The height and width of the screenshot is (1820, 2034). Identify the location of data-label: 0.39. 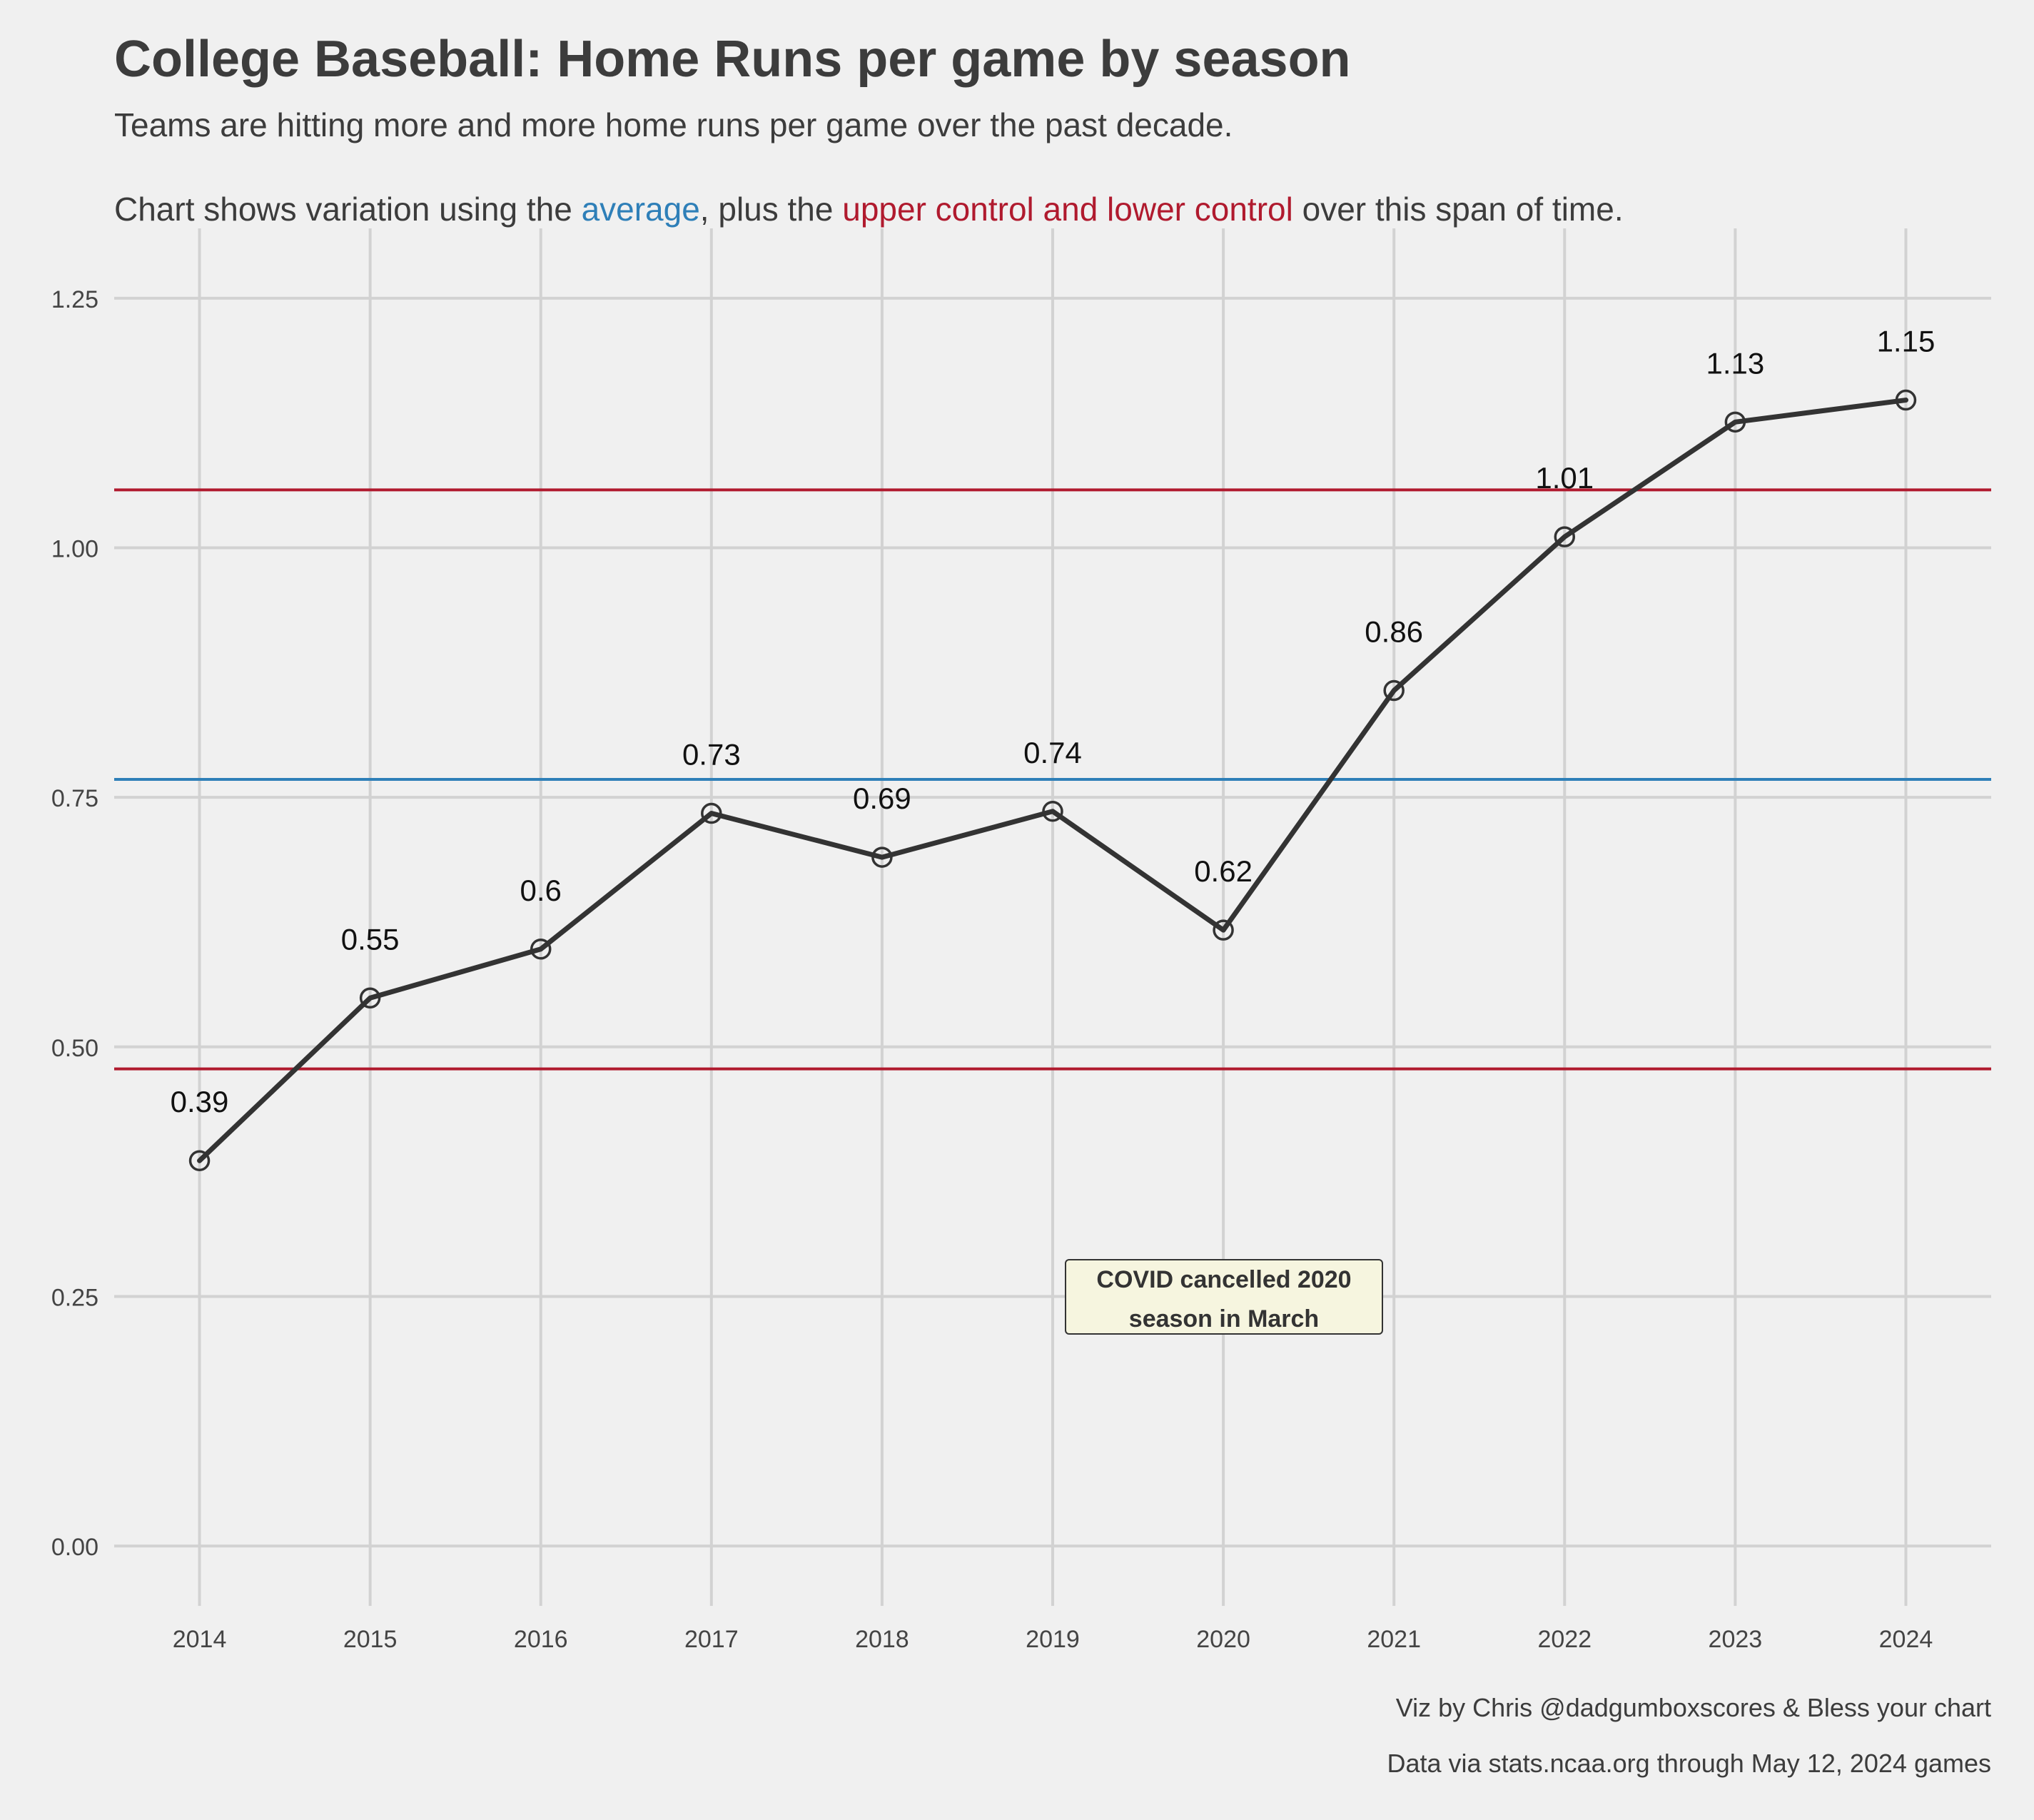
(200, 1101).